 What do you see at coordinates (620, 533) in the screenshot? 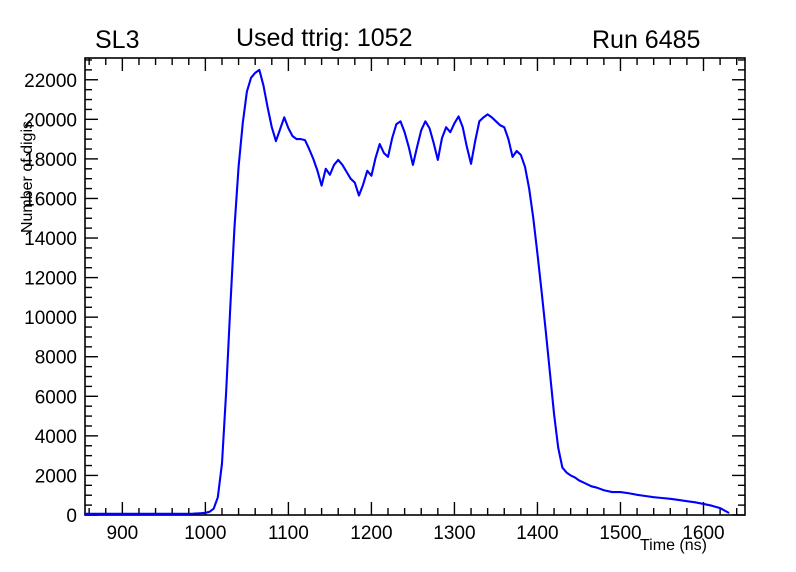
I see `x-tick-label: 1500` at bounding box center [620, 533].